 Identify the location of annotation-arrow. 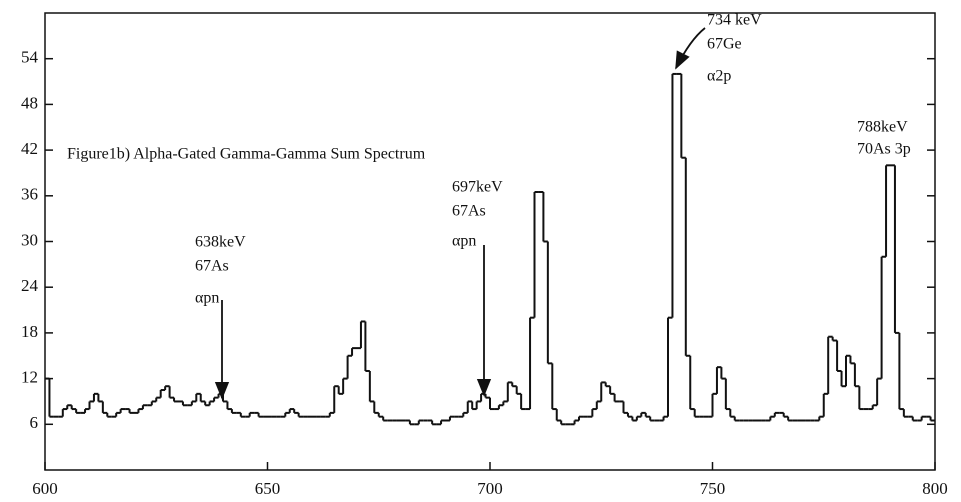
(690, 48).